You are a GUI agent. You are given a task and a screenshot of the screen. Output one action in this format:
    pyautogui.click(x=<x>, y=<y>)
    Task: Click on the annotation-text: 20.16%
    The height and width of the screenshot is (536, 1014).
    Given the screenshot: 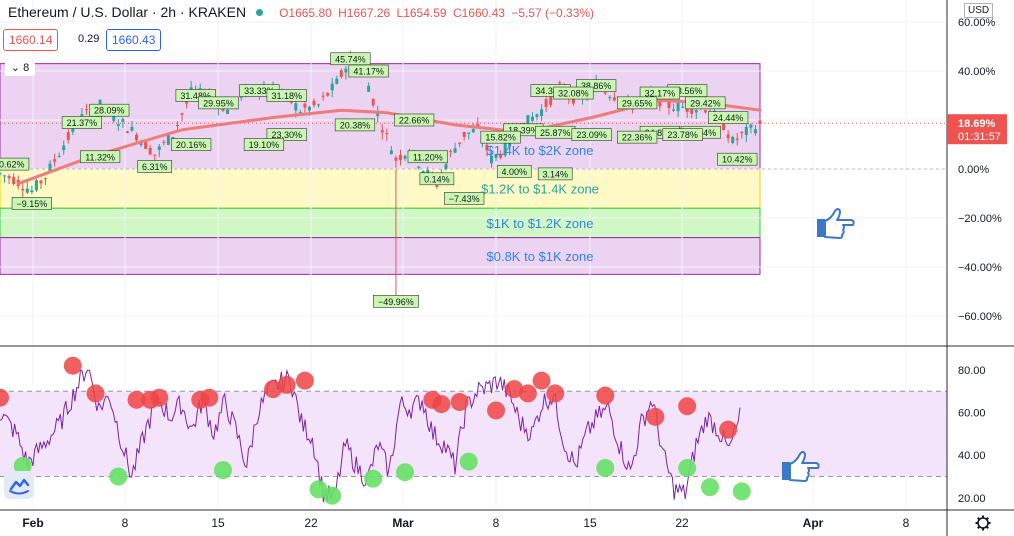 What is the action you would take?
    pyautogui.click(x=191, y=145)
    